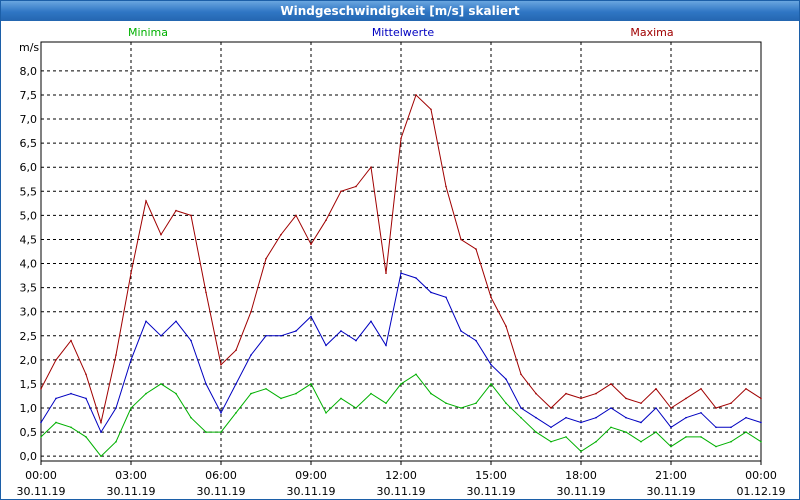 This screenshot has width=800, height=500. I want to click on y-tick-label: 6,5, so click(29, 143).